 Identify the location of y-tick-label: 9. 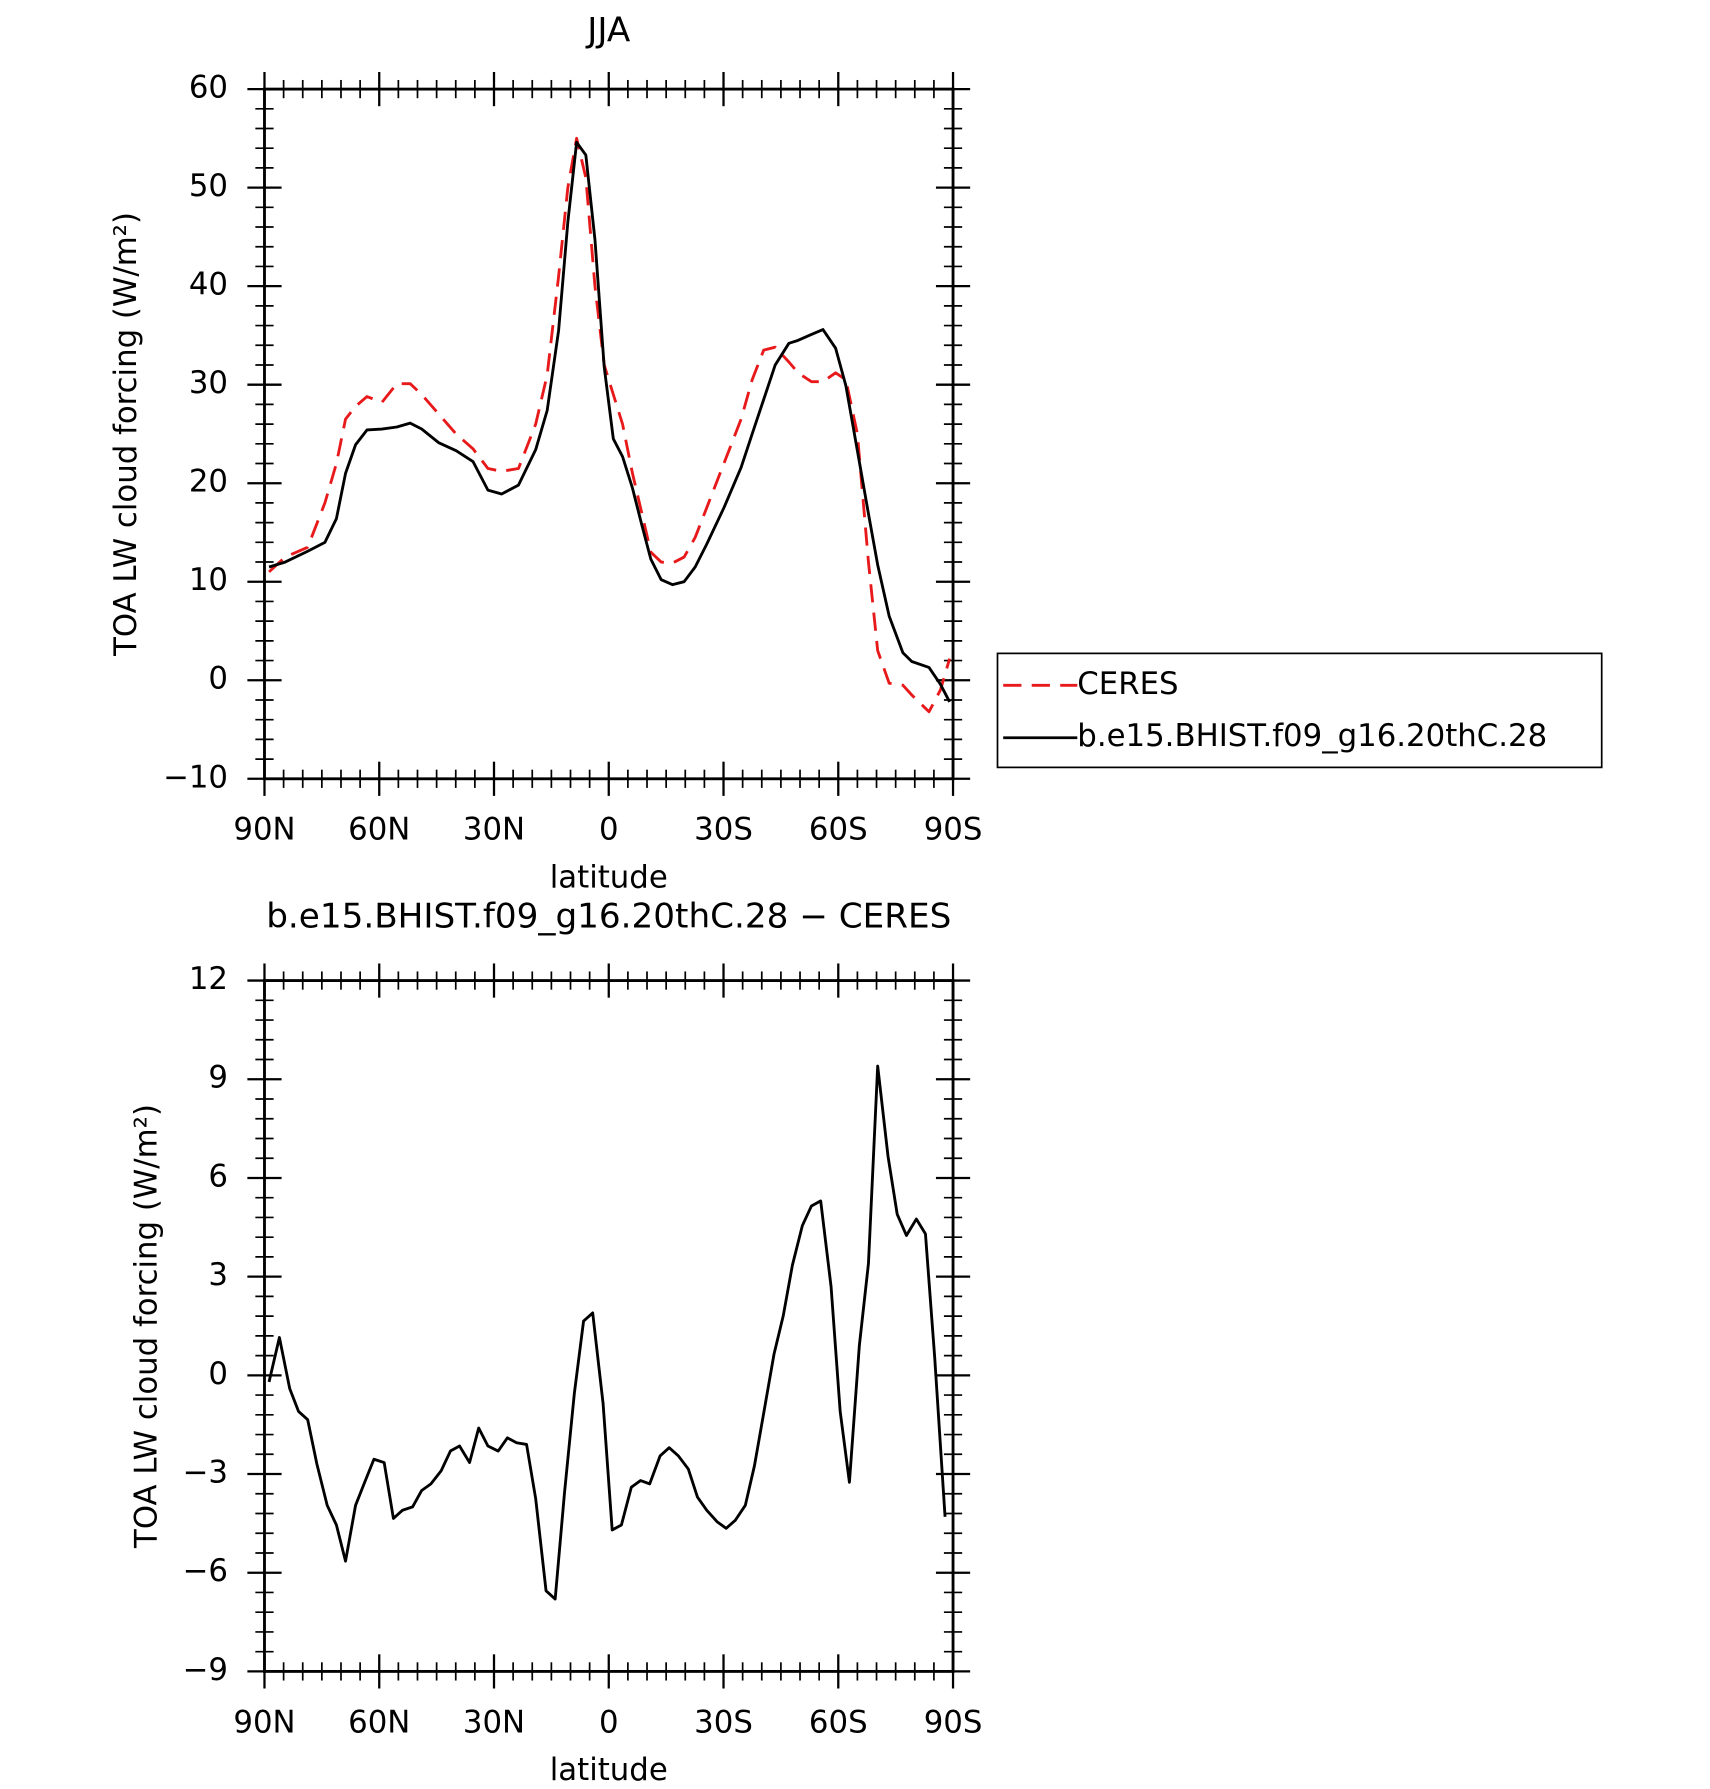
(218, 1078).